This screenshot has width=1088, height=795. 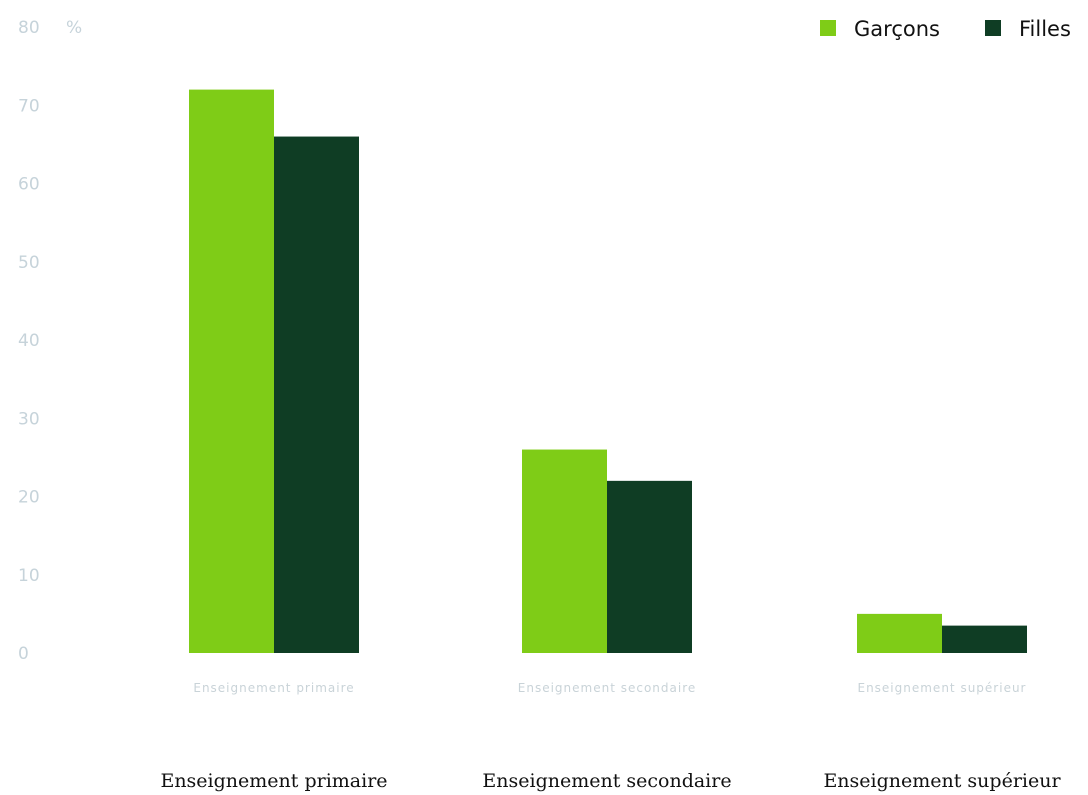 I want to click on y-tick-label: 0, so click(x=23, y=654).